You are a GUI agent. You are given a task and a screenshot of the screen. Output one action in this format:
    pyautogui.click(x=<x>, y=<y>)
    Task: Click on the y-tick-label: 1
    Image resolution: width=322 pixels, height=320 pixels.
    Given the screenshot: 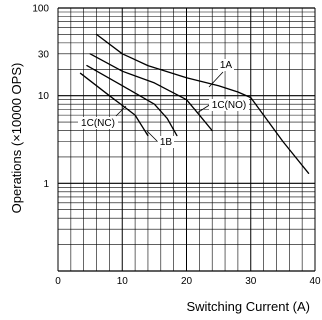 What is the action you would take?
    pyautogui.click(x=46, y=184)
    